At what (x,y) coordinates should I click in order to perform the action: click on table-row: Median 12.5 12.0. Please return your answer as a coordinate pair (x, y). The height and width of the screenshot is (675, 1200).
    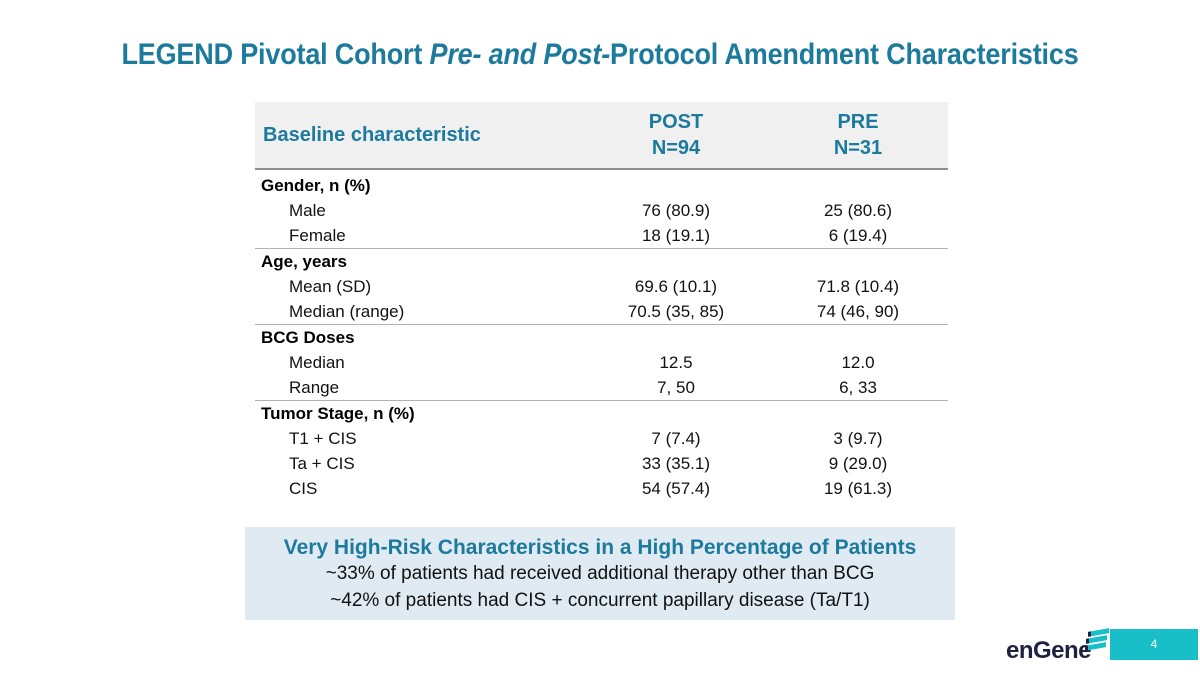
    Looking at the image, I should click on (601, 362).